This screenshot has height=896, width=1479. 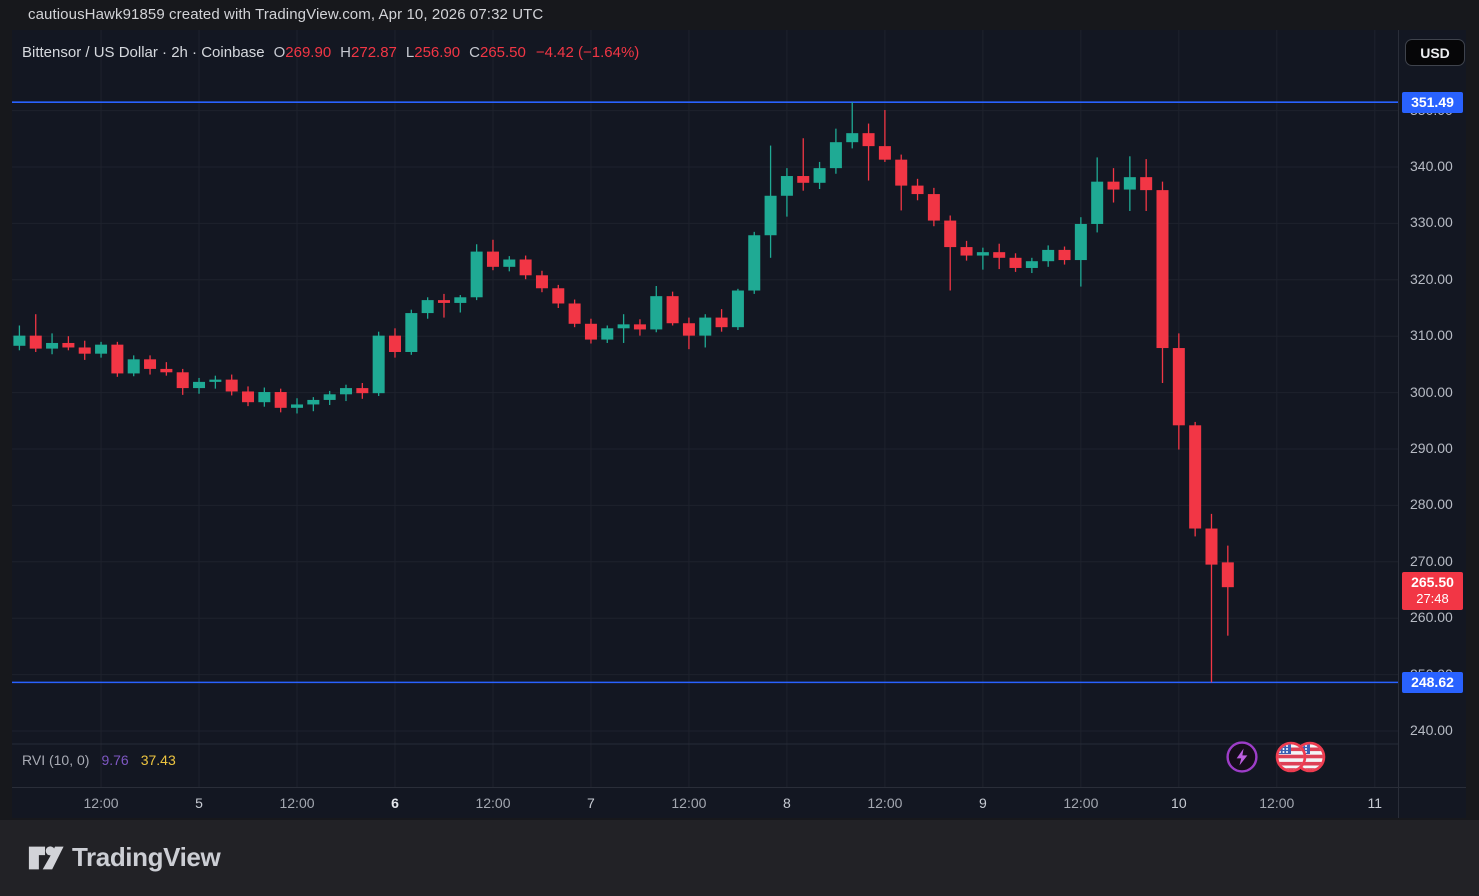 I want to click on indicator-name: RVI, so click(x=34, y=760).